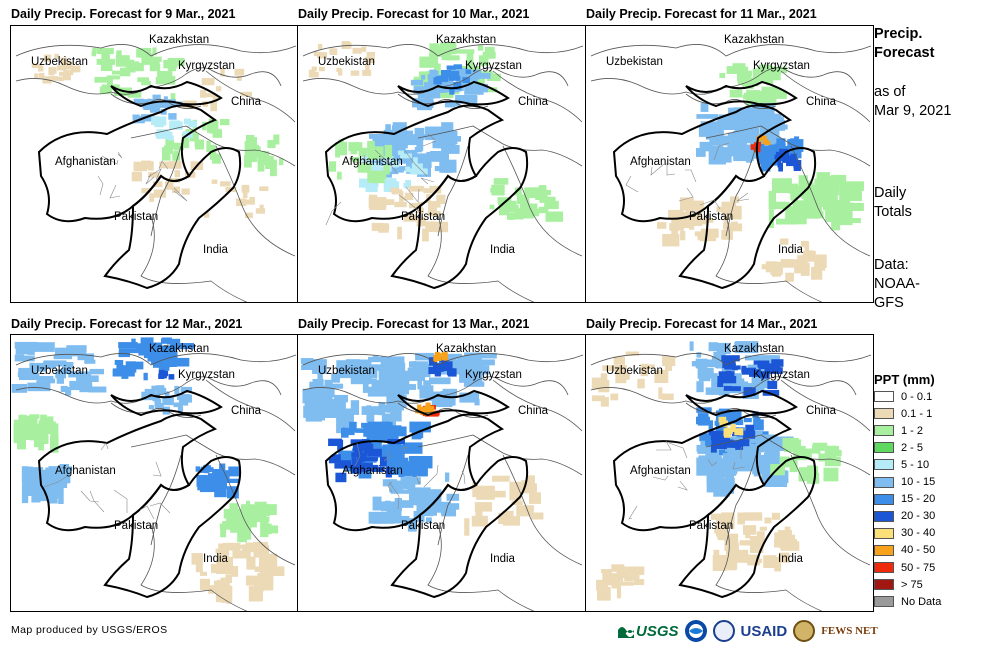 This screenshot has width=983, height=649. What do you see at coordinates (884, 482) in the screenshot?
I see `legend-swatch` at bounding box center [884, 482].